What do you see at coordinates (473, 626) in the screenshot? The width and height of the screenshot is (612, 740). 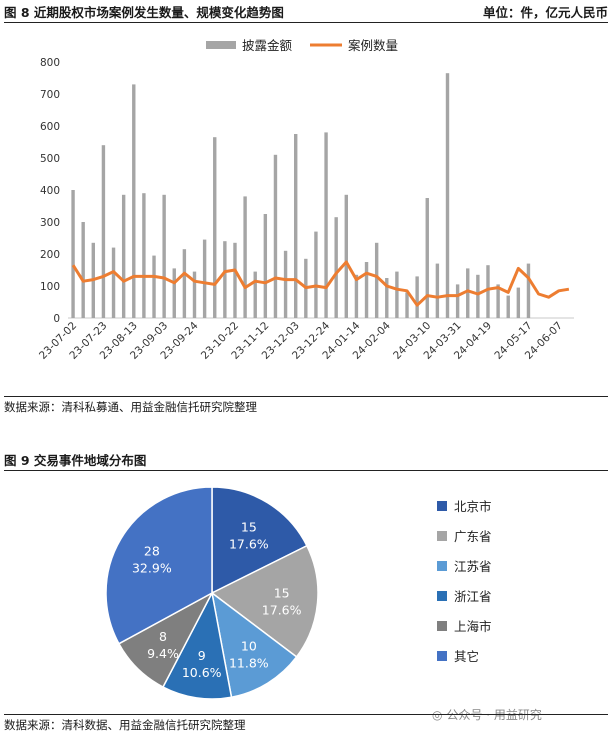 I see `legend-label: 上海市` at bounding box center [473, 626].